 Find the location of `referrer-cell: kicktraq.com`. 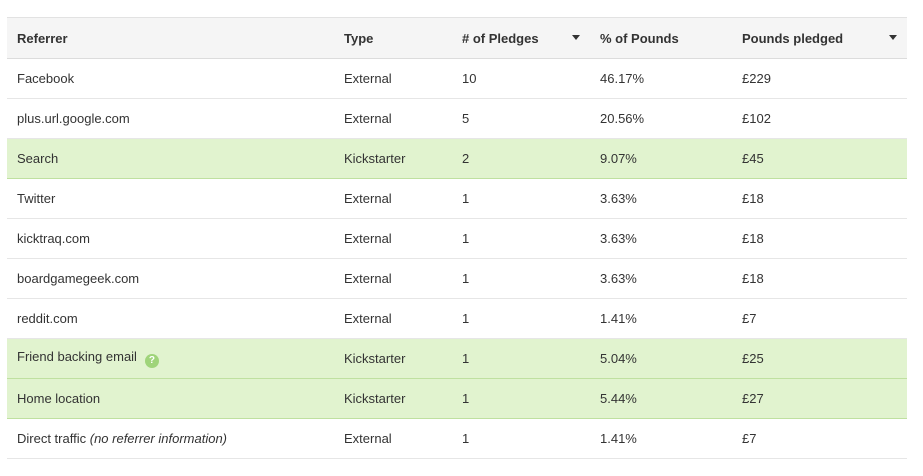

referrer-cell: kicktraq.com is located at coordinates (170, 238).